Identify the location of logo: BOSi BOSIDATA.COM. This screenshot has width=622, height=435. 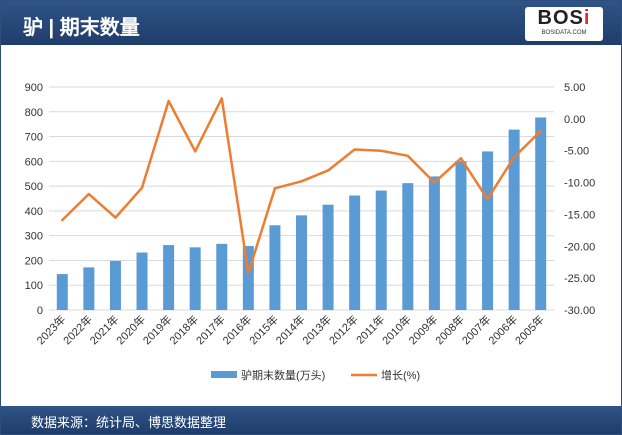
(564, 24).